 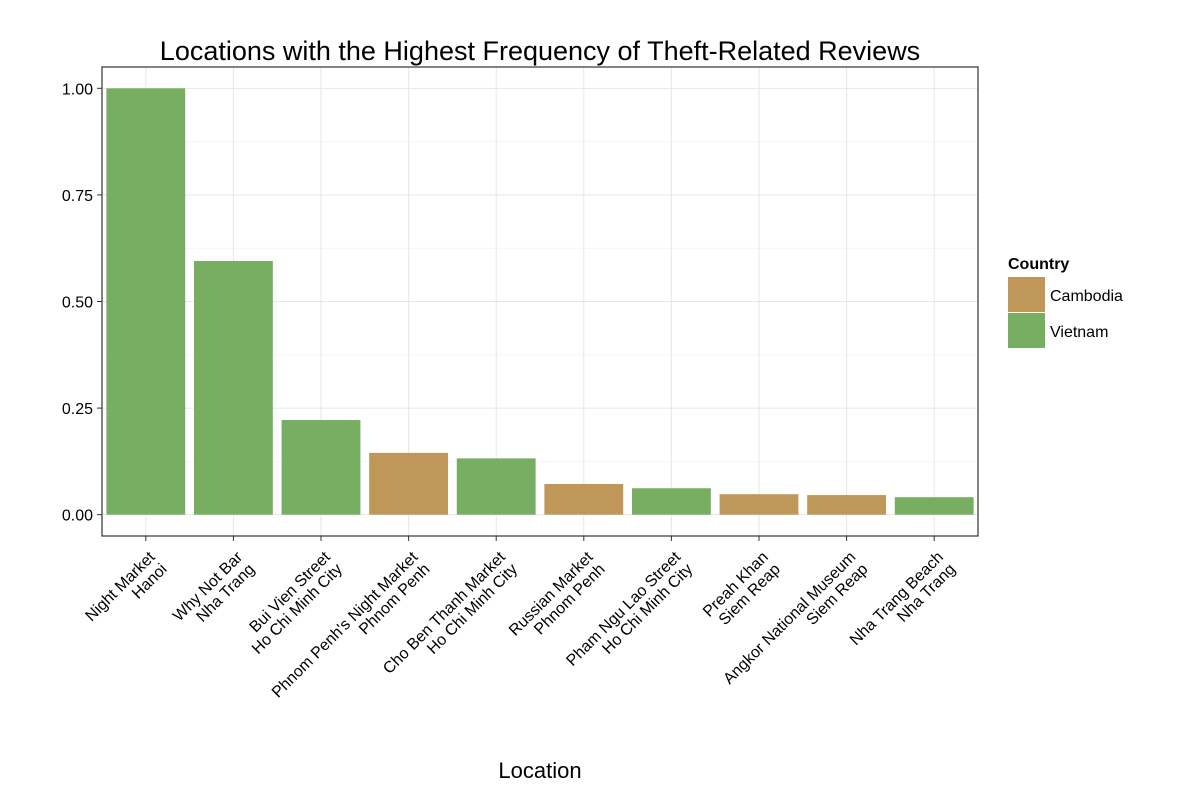 I want to click on legend-key-cambodia, so click(x=1026, y=294).